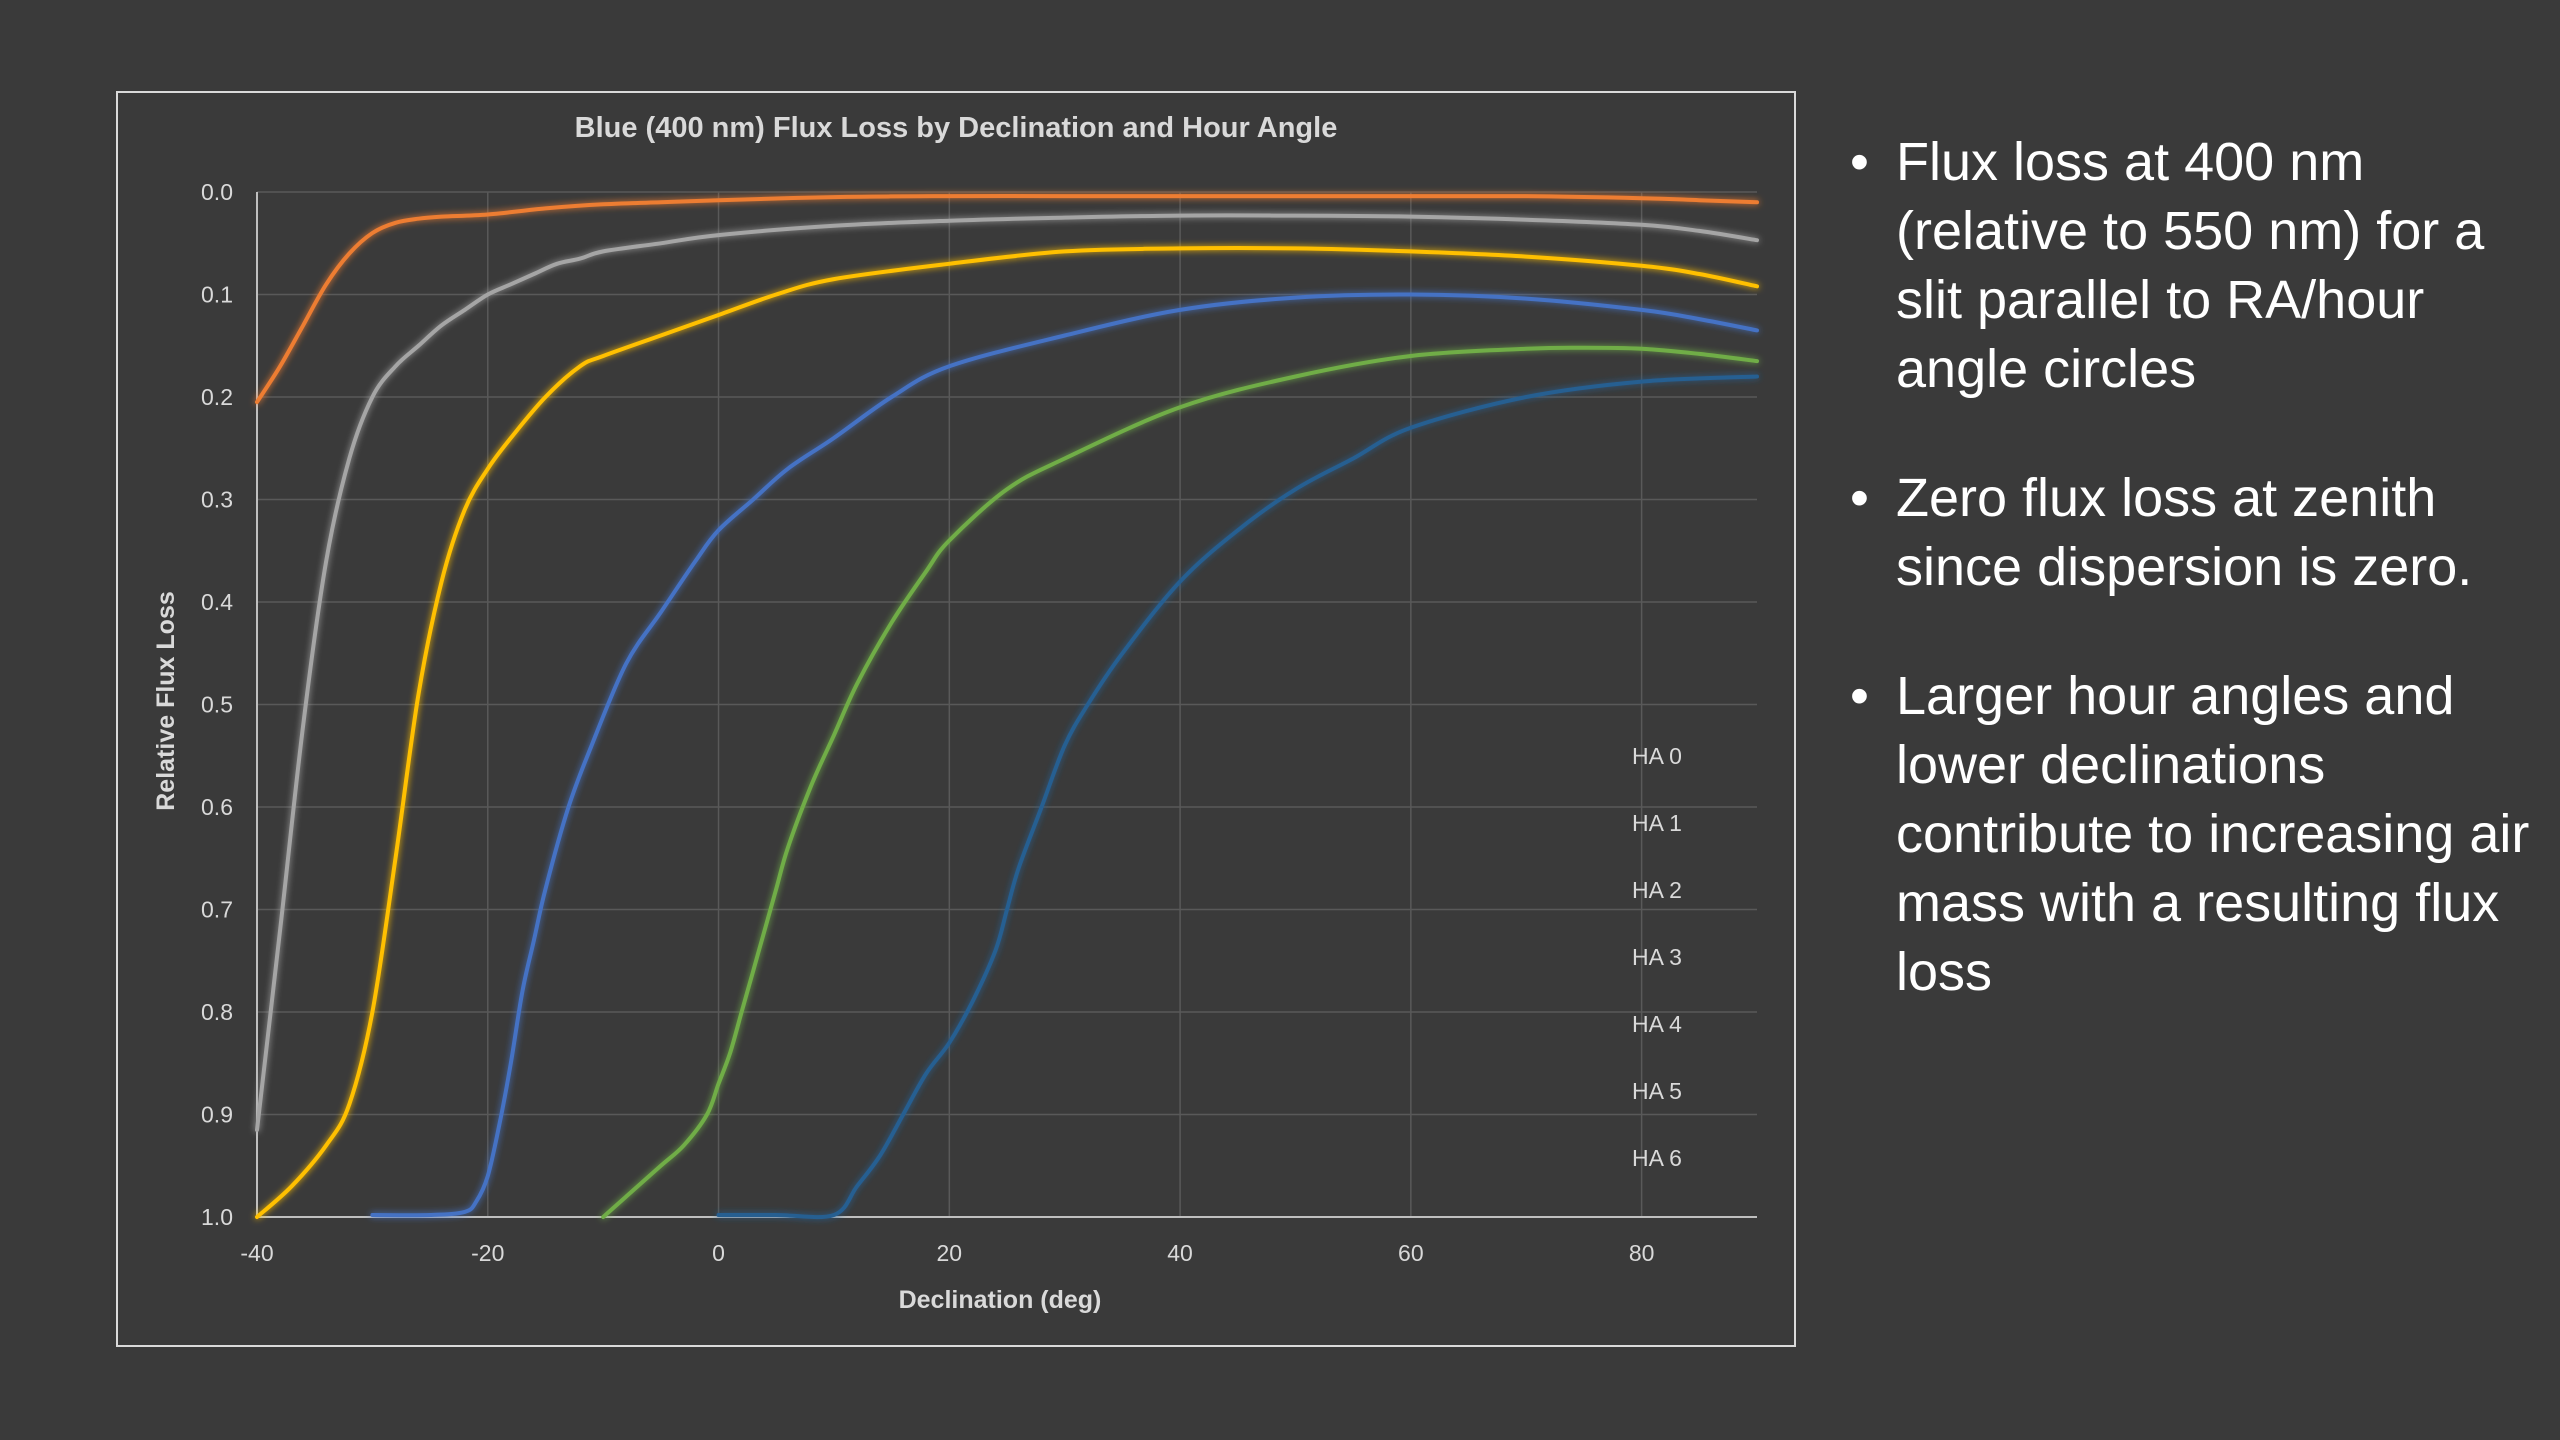 The image size is (2560, 1440). Describe the element at coordinates (217, 192) in the screenshot. I see `y-tick-label: 0.0` at that location.